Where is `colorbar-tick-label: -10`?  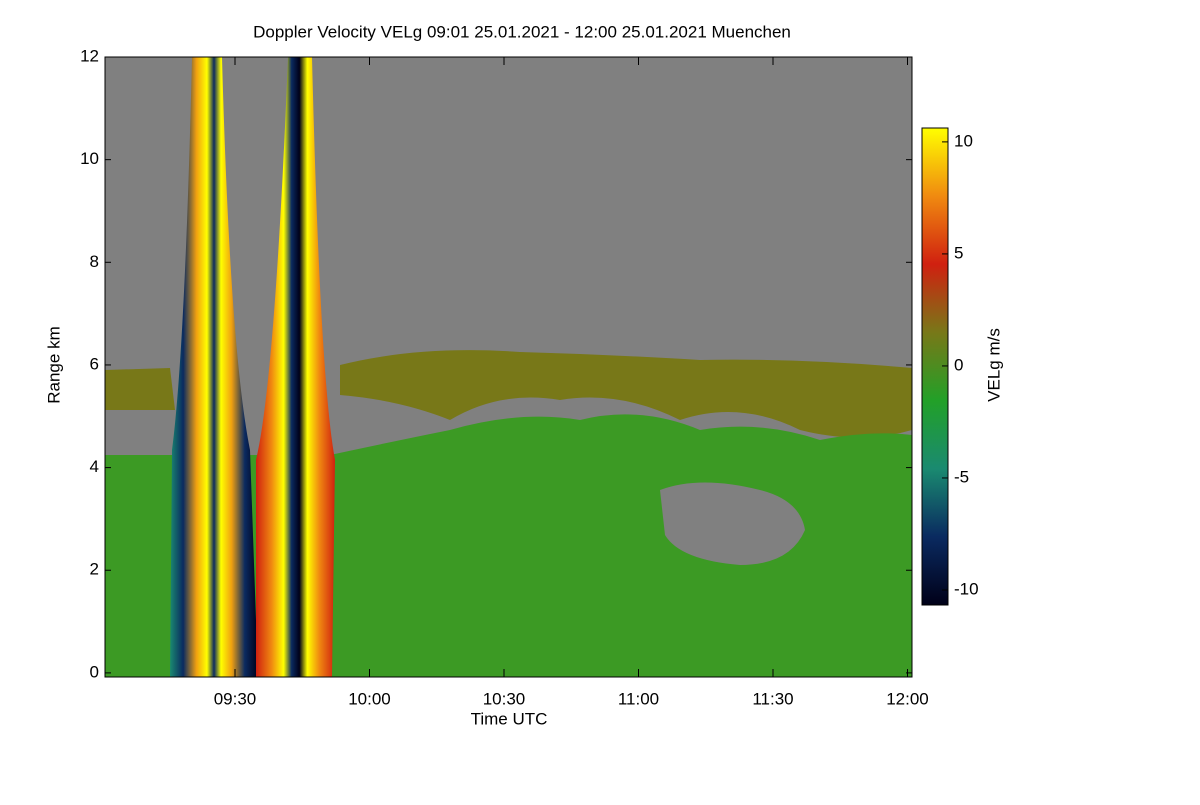 colorbar-tick-label: -10 is located at coordinates (966, 588).